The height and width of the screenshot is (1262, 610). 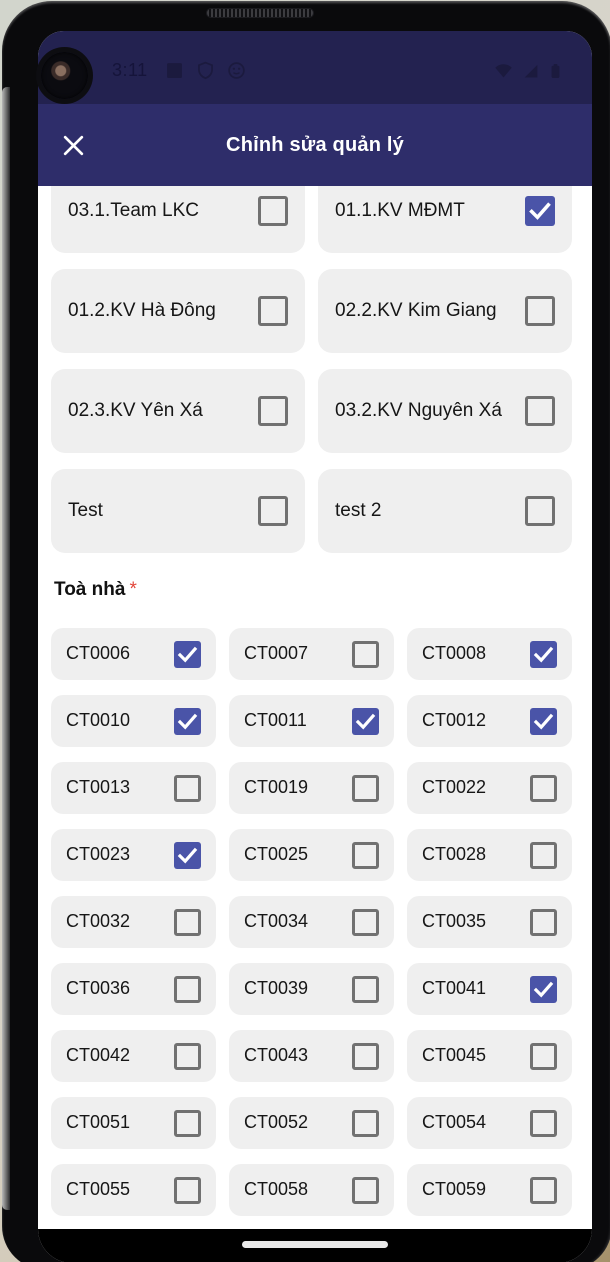 I want to click on building-card: CT0051, so click(x=133, y=1123).